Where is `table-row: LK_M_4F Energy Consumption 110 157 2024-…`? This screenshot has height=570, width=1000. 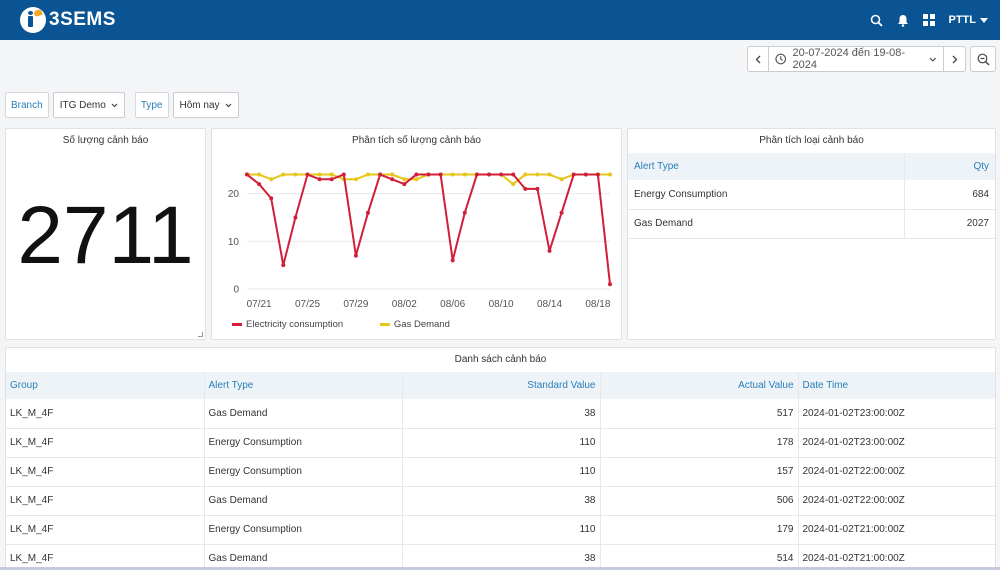
table-row: LK_M_4F Energy Consumption 110 157 2024-… is located at coordinates (500, 472).